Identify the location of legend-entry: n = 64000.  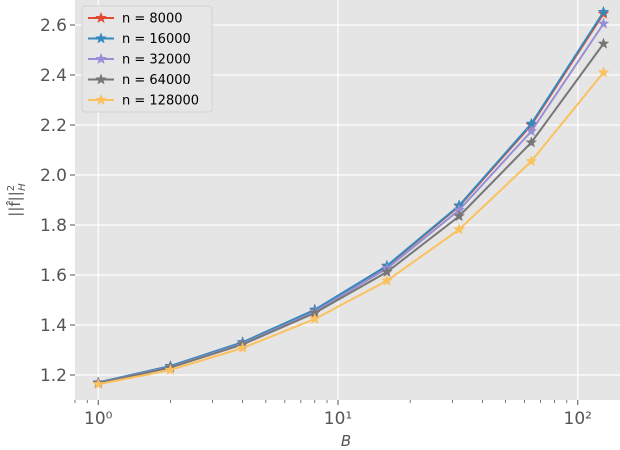
(139, 80).